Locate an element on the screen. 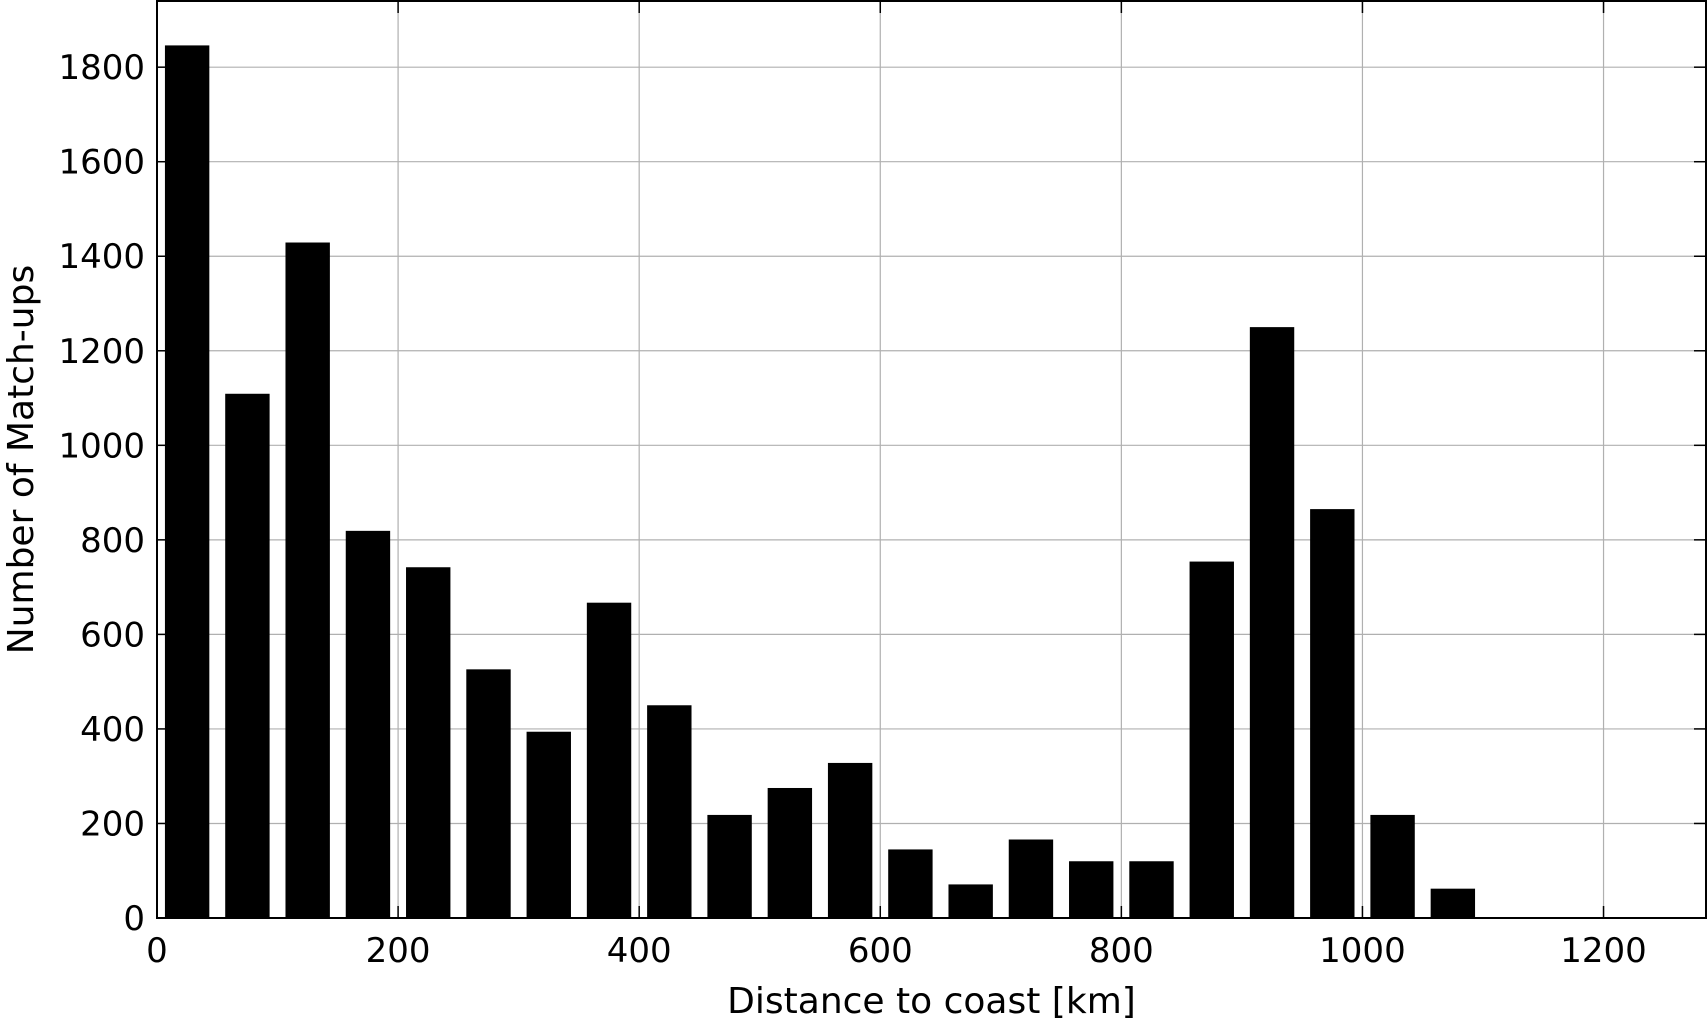 This screenshot has width=1708, height=1022. y-tick-label: 1000 is located at coordinates (101, 446).